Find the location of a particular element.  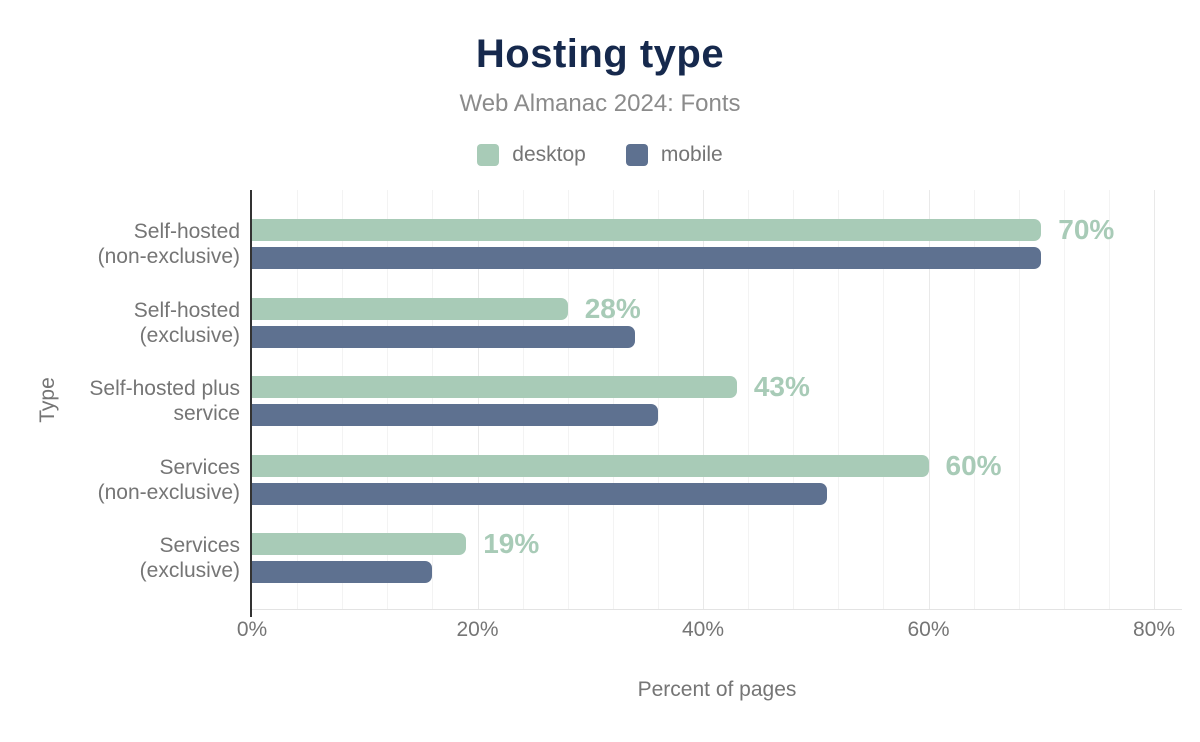

category-label-3: Services (non-exclusive) is located at coordinates (120, 480).